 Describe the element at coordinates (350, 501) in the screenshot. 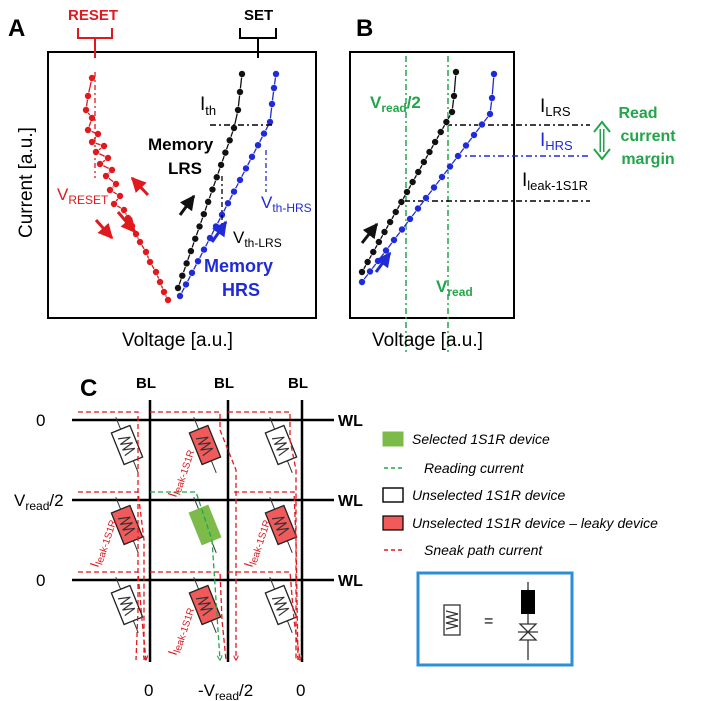

I see `wl-label-2: WL` at that location.